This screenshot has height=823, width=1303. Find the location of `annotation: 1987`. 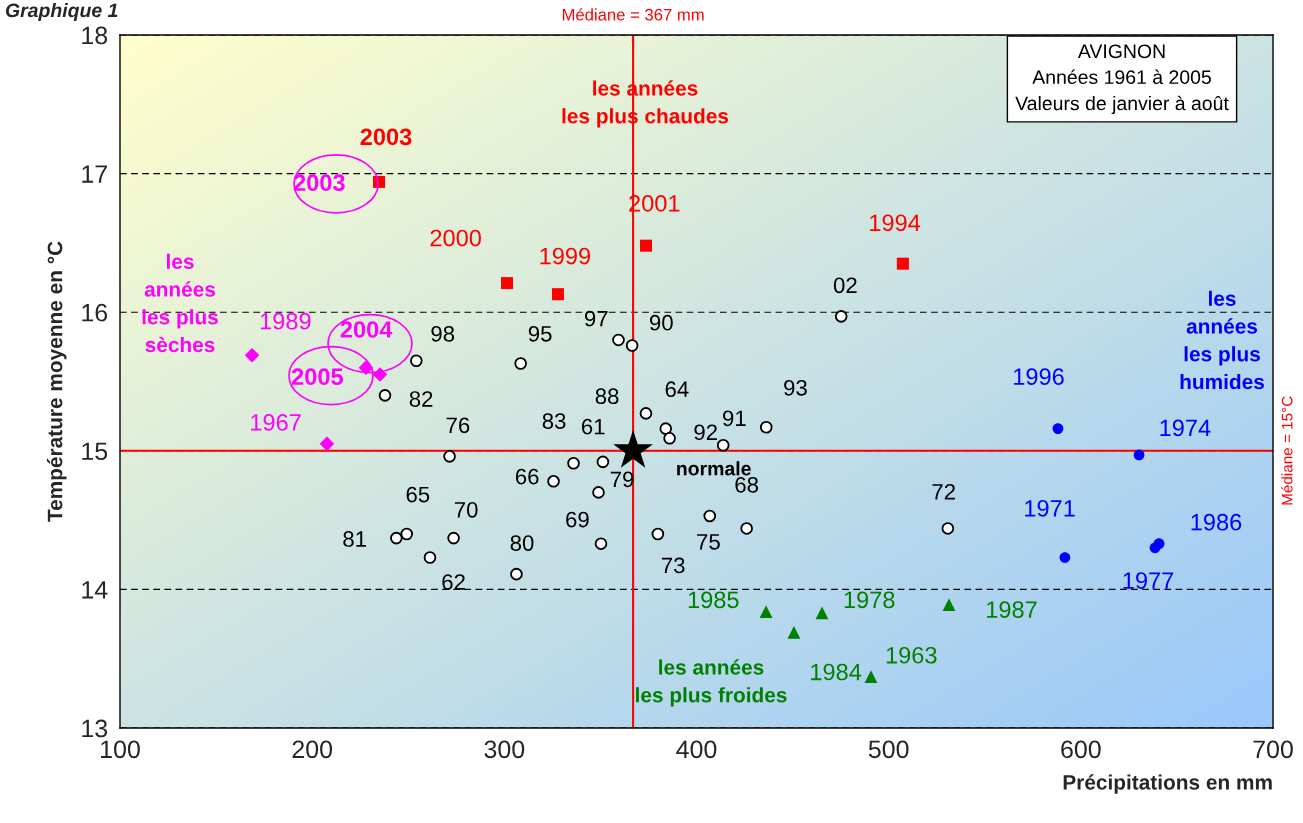

annotation: 1987 is located at coordinates (1012, 609).